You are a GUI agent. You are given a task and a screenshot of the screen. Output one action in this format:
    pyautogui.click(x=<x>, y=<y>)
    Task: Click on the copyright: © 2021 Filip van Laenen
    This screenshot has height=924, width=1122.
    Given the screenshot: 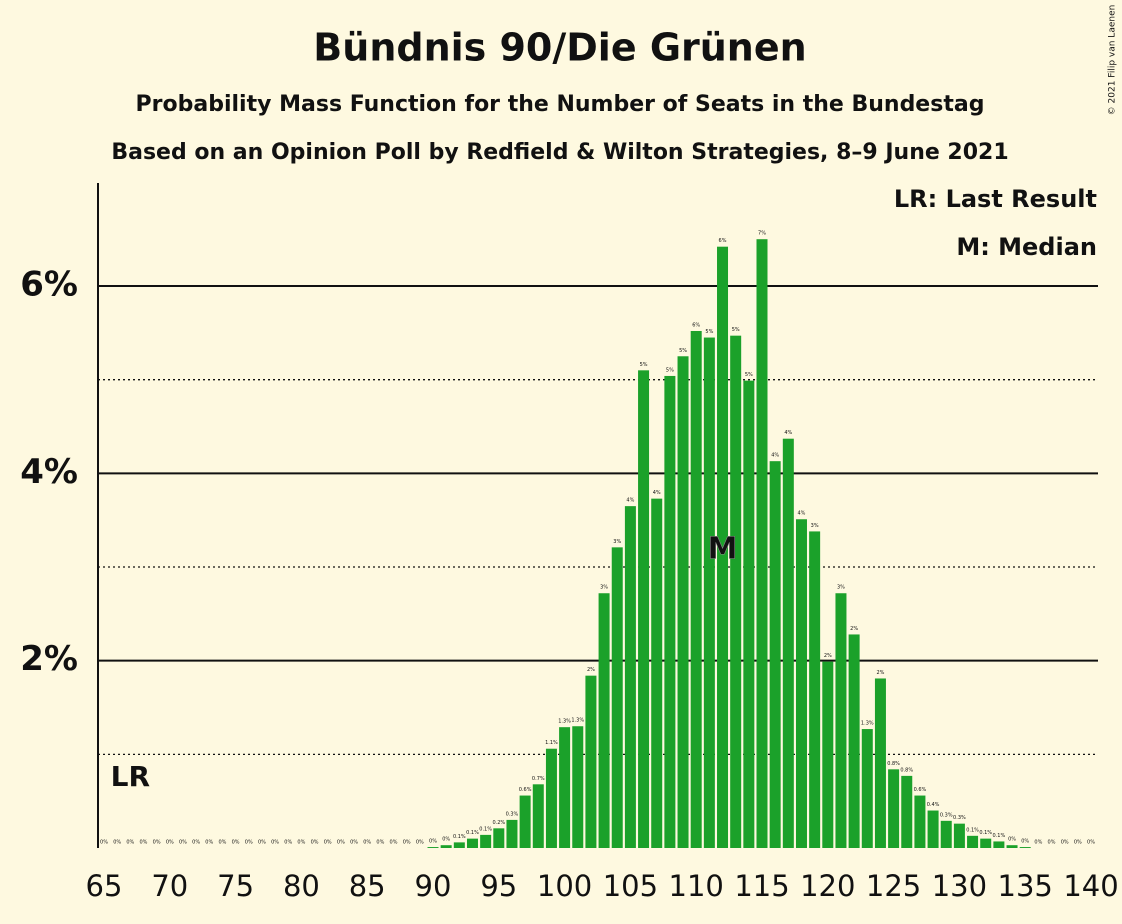 What is the action you would take?
    pyautogui.click(x=1113, y=60)
    